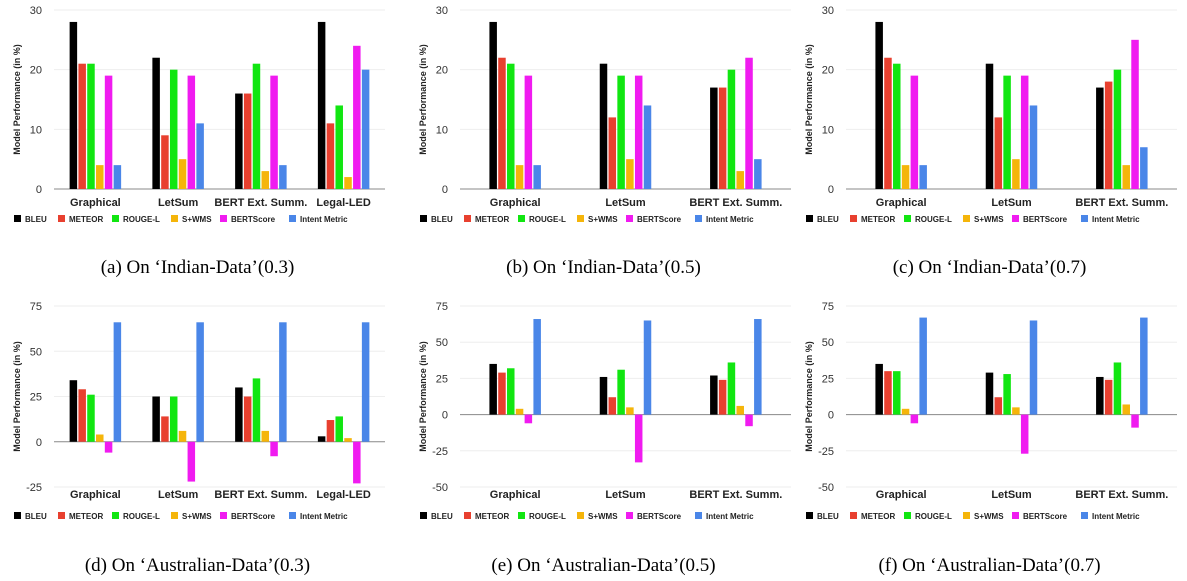 This screenshot has height=581, width=1187. Describe the element at coordinates (36, 352) in the screenshot. I see `y-tick-label: 50` at that location.